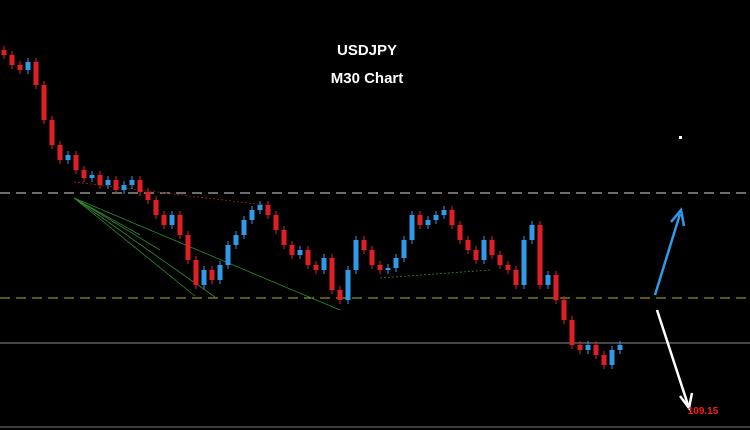 The image size is (750, 430). What do you see at coordinates (678, 217) in the screenshot?
I see `up-arrow-head` at bounding box center [678, 217].